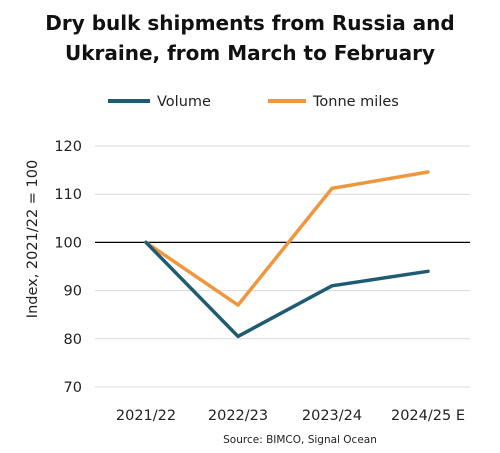 Image resolution: width=500 pixels, height=453 pixels. Describe the element at coordinates (33, 239) in the screenshot. I see `y-axis-title: Index, 2021/22 = 100` at that location.